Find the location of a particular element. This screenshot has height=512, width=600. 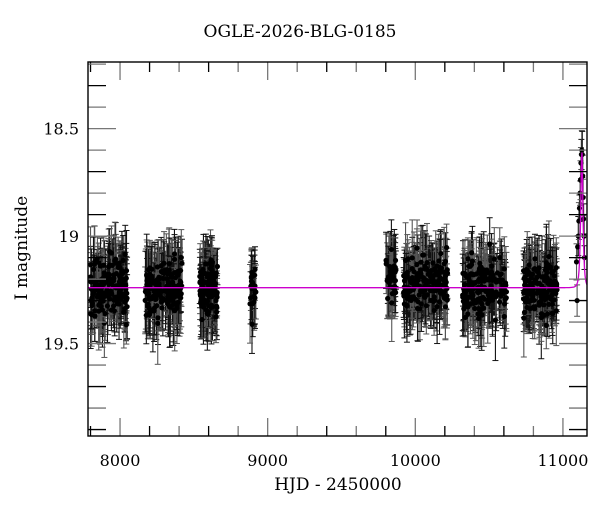

svg-text: 11000 is located at coordinates (562, 460).